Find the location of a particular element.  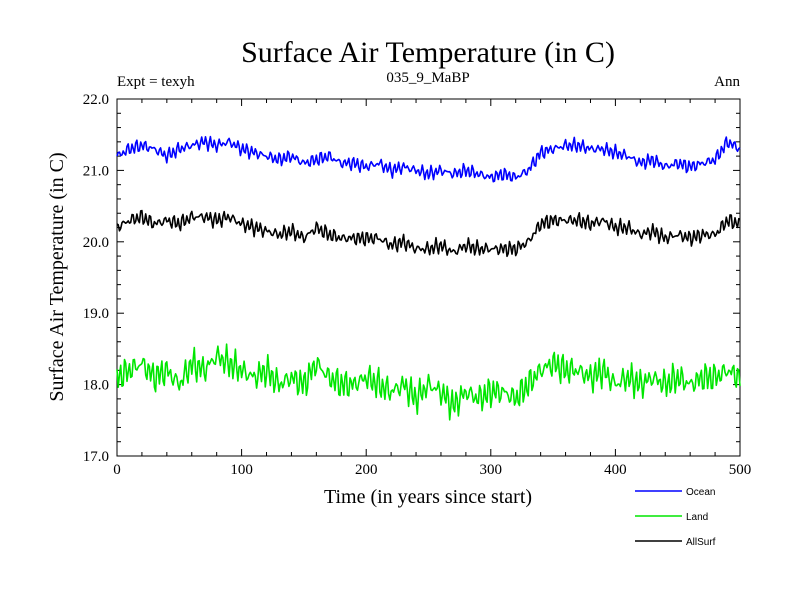

x-tick-label: 100 is located at coordinates (241, 470).